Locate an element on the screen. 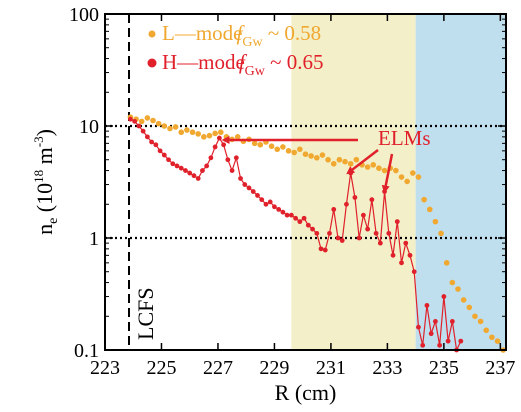 Image resolution: width=521 pixels, height=412 pixels. elms-annotation: ELMs is located at coordinates (326, 160).